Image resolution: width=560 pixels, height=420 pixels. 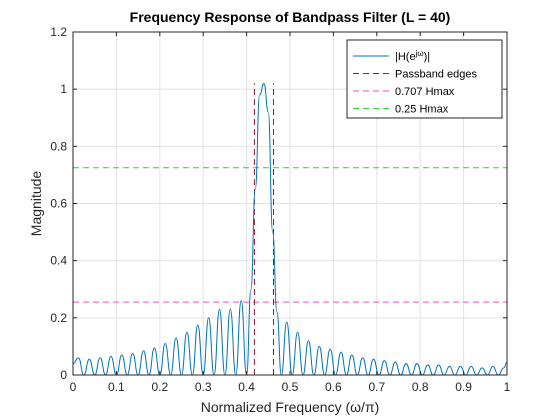 What do you see at coordinates (58, 318) in the screenshot?
I see `y-tick-label: 0.2` at bounding box center [58, 318].